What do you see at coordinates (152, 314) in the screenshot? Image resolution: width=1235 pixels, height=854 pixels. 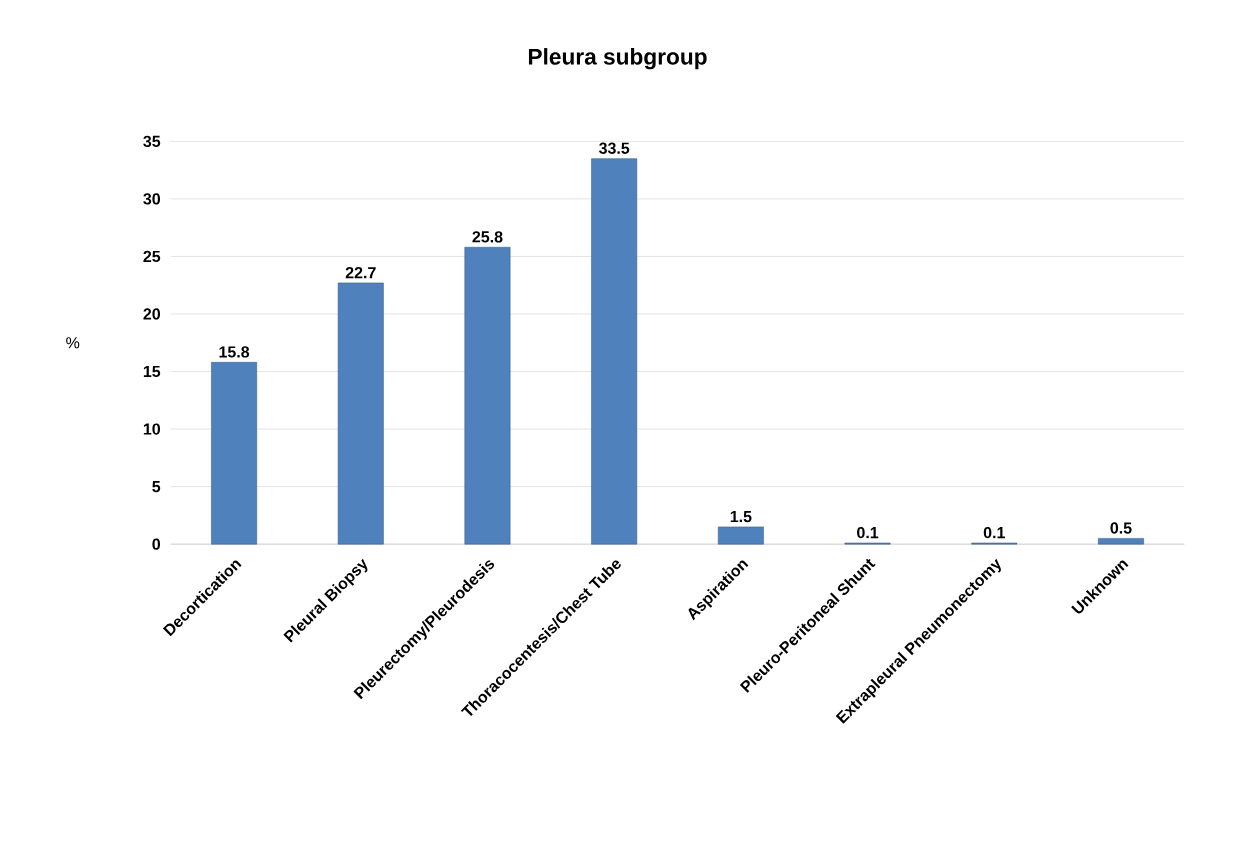 I see `y-tick-label: 20` at bounding box center [152, 314].